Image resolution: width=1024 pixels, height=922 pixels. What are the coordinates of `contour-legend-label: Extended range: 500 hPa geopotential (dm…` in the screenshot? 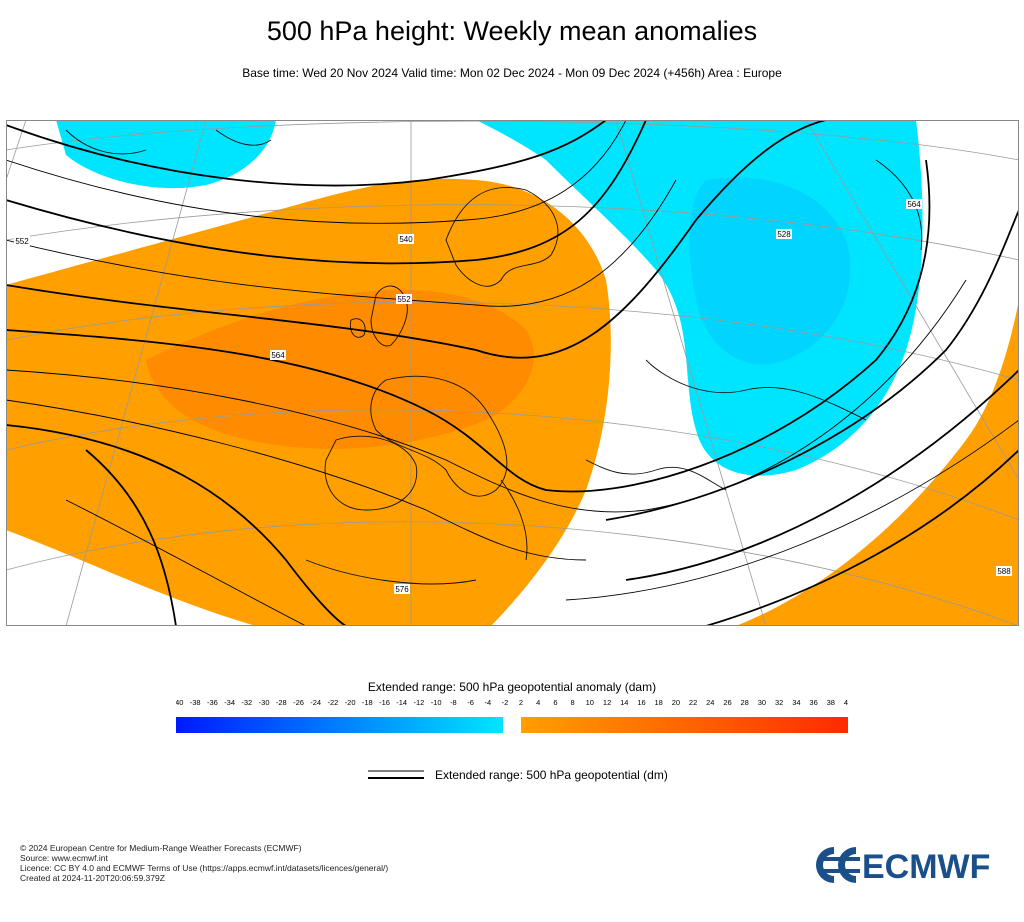 It's located at (551, 775).